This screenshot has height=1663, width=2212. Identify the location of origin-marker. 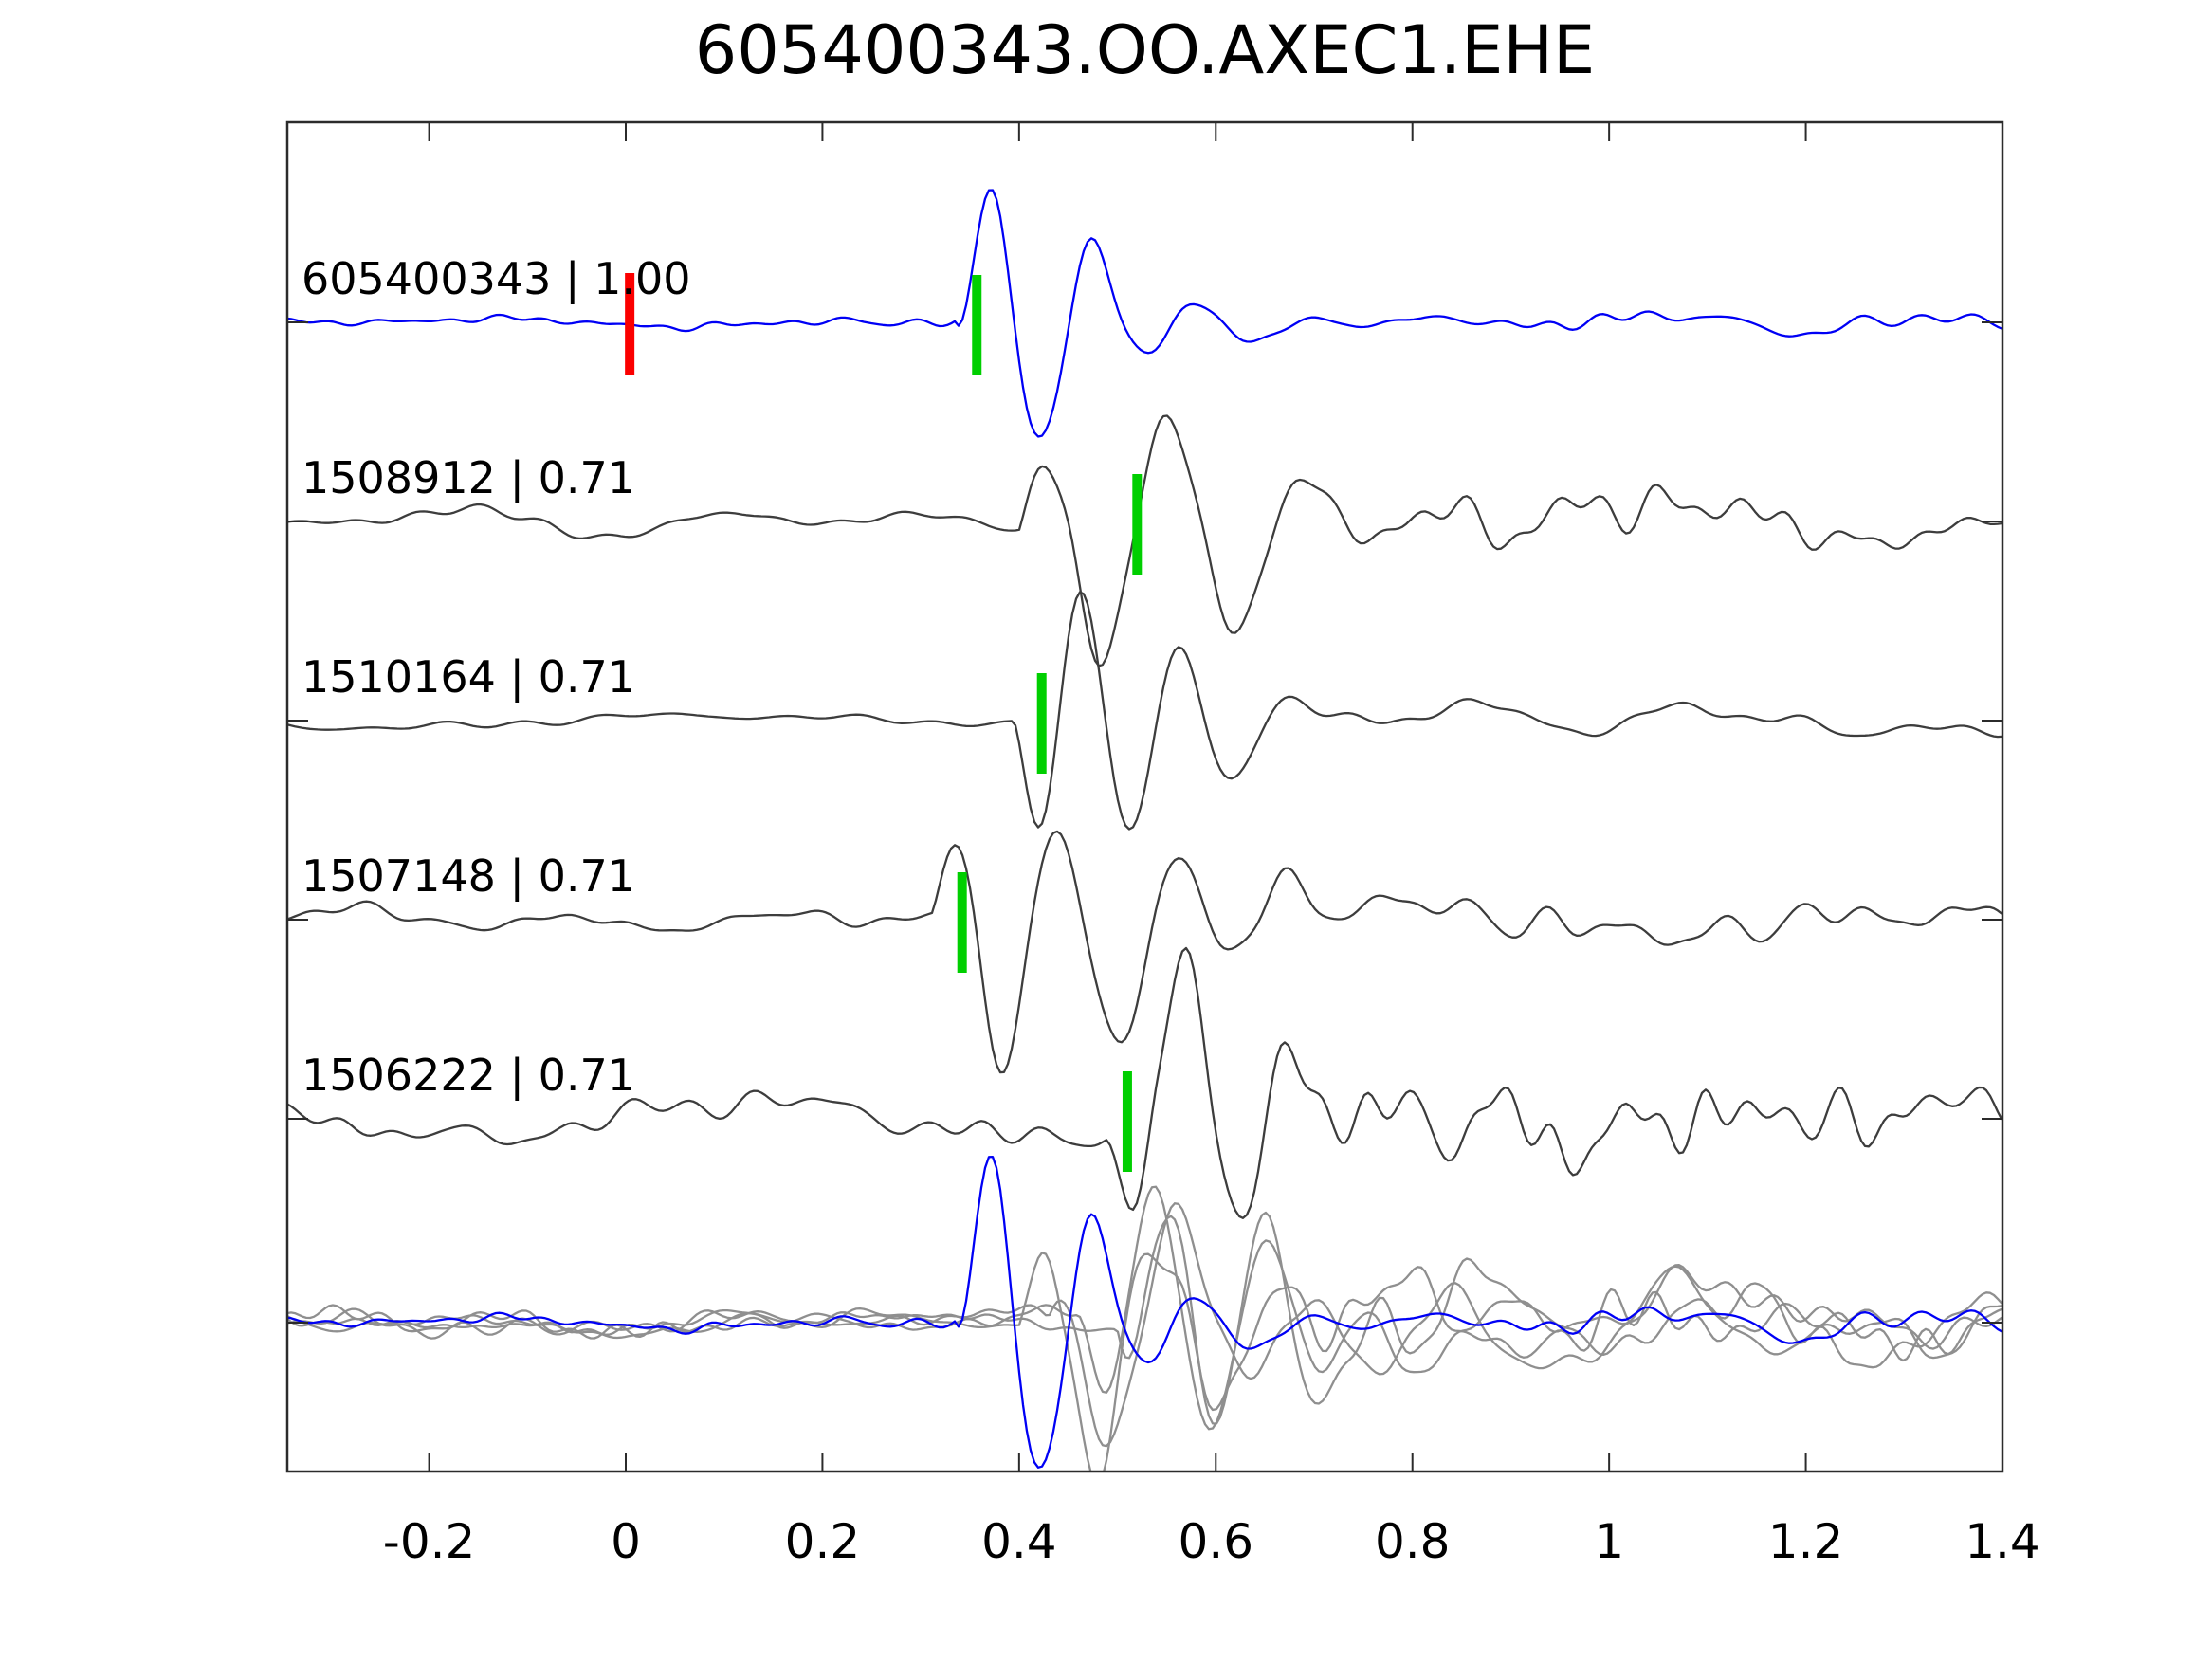
(630, 324).